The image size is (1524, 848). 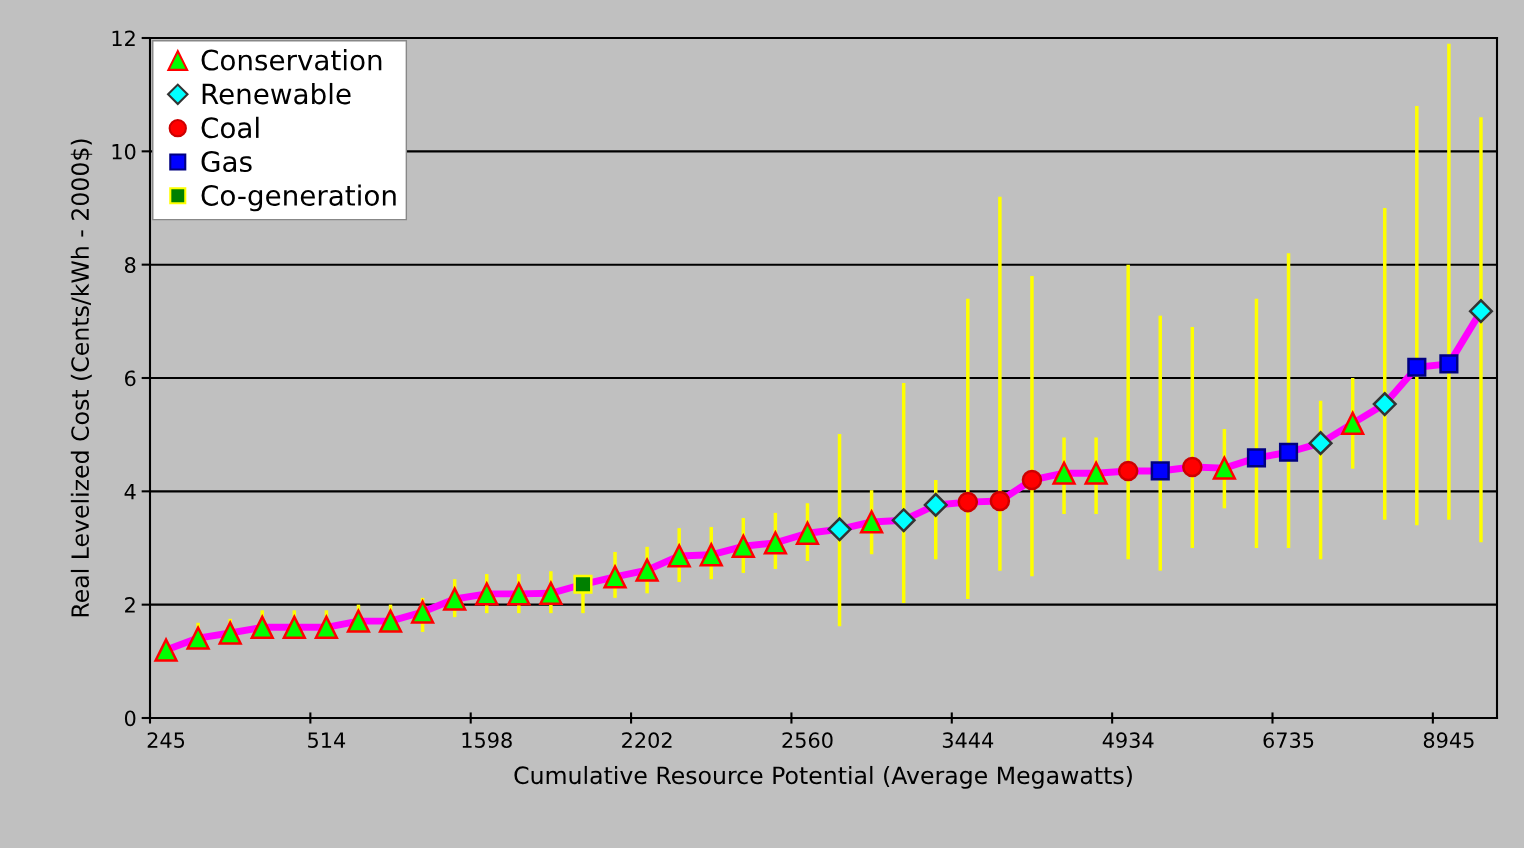 I want to click on legend-label: Gas, so click(x=226, y=162).